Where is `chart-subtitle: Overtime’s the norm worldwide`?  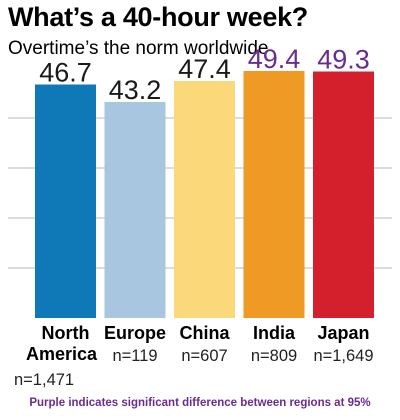
chart-subtitle: Overtime’s the norm worldwide is located at coordinates (138, 48).